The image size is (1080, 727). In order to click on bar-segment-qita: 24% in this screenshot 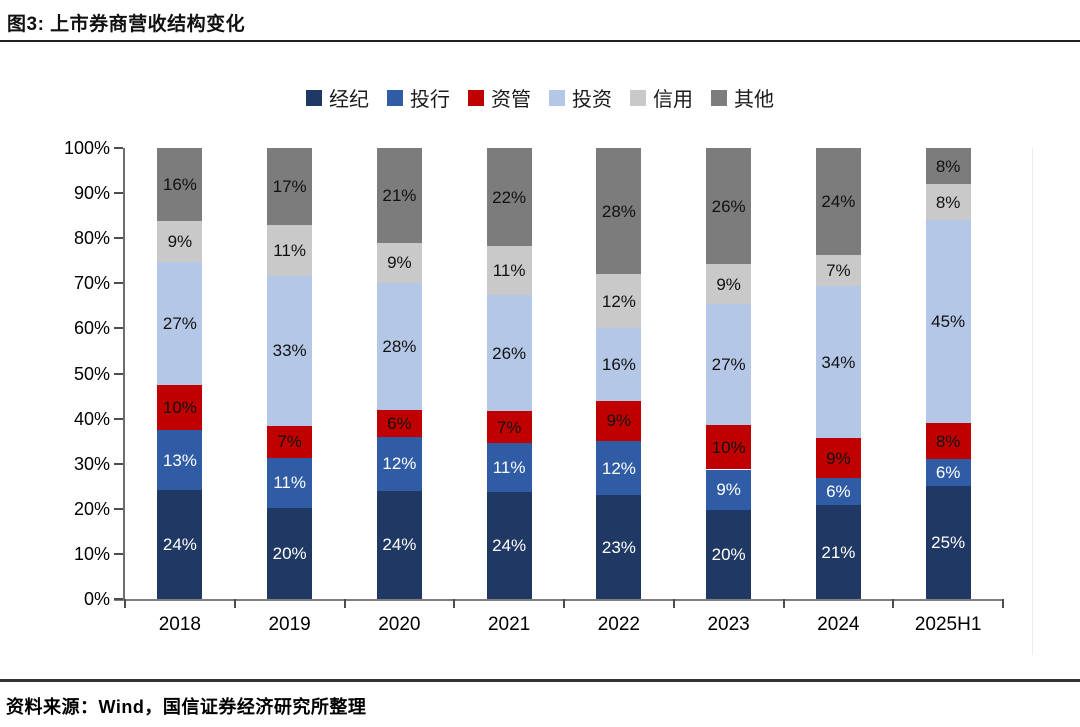, I will do `click(838, 202)`.